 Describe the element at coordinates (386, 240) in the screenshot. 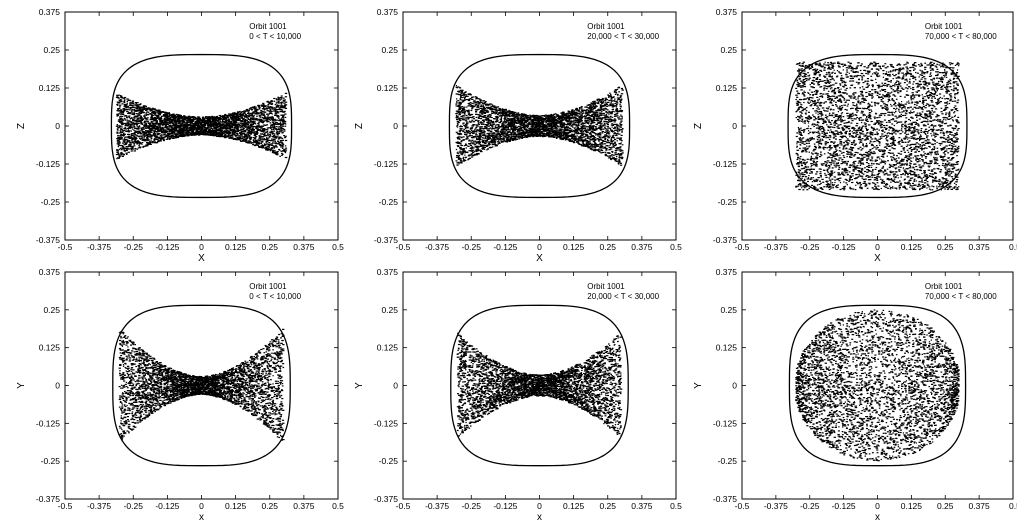

I see `y-tick-label: -0.375` at that location.